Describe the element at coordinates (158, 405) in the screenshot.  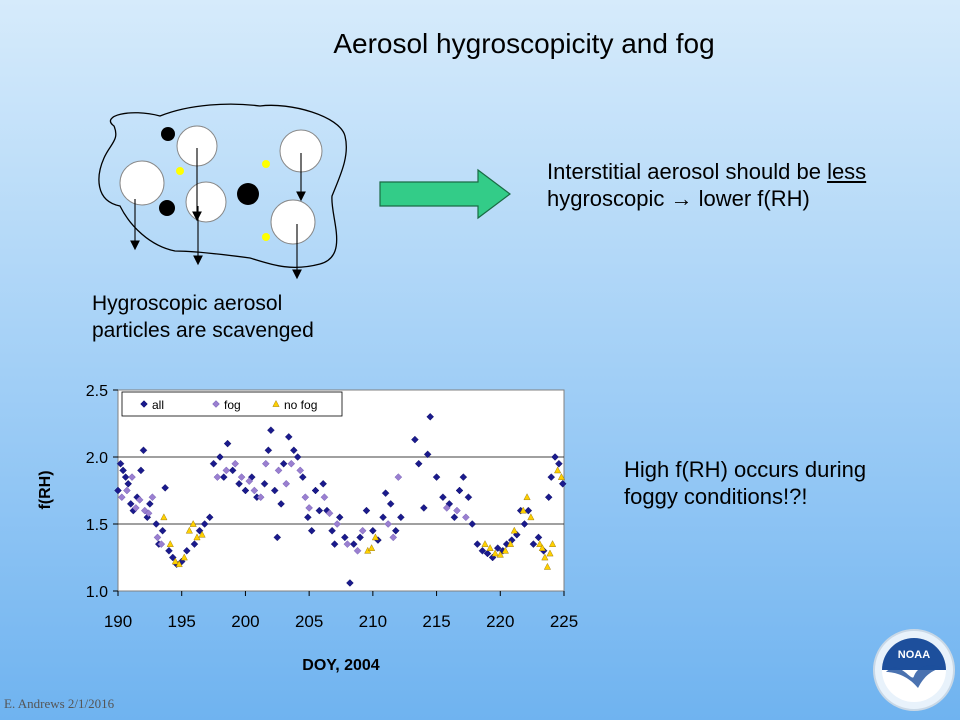
I see `legend-label: all` at that location.